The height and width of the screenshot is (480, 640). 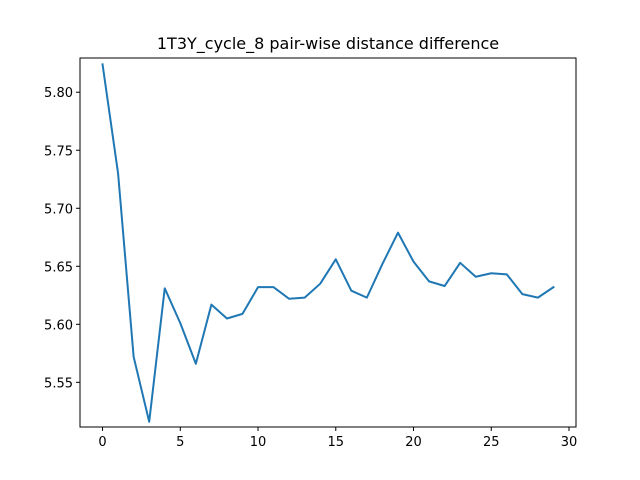 What do you see at coordinates (491, 442) in the screenshot?
I see `x-tick-label: 25` at bounding box center [491, 442].